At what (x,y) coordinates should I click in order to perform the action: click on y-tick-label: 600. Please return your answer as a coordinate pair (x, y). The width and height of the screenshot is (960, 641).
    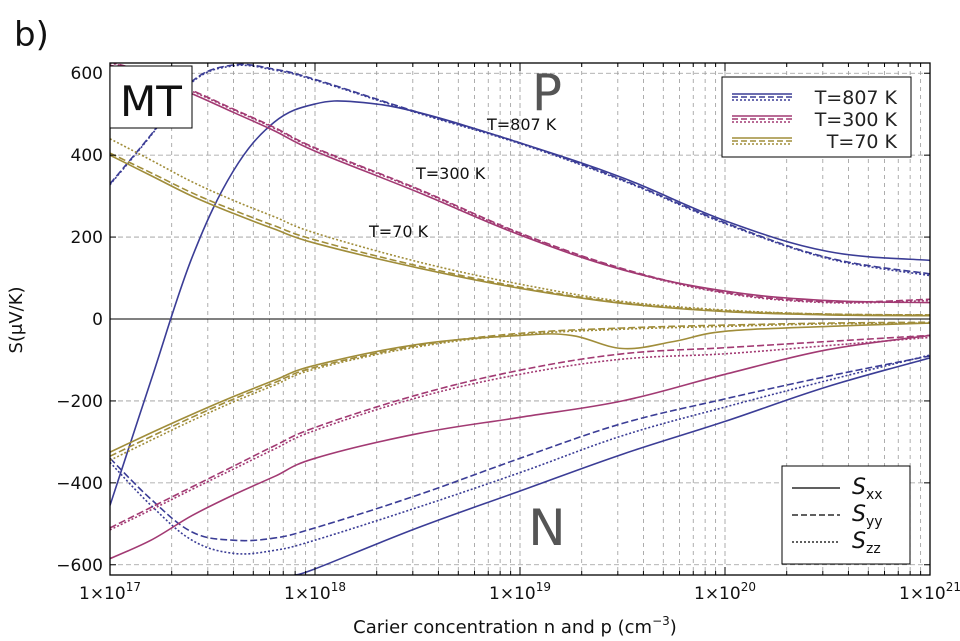
    Looking at the image, I should click on (87, 74).